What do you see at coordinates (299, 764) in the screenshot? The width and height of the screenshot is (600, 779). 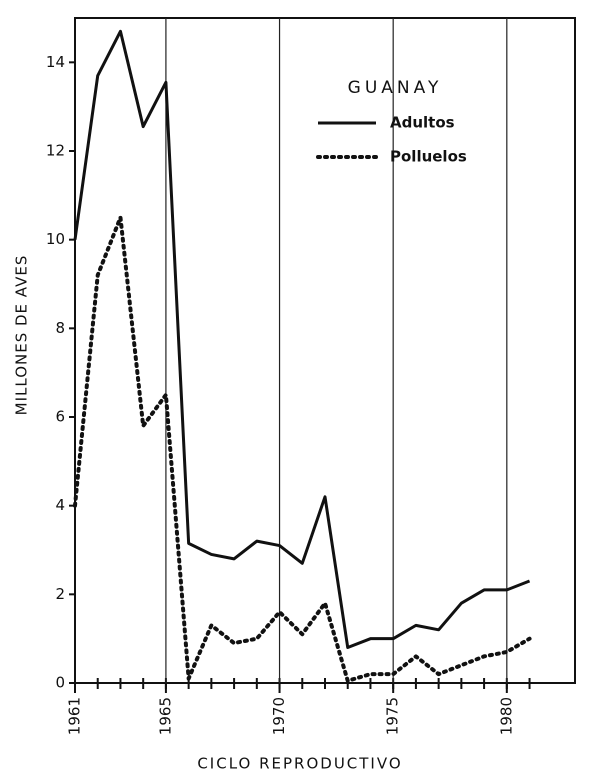 I see `x-axis-label: CICLO REPRODUCTIVO` at bounding box center [299, 764].